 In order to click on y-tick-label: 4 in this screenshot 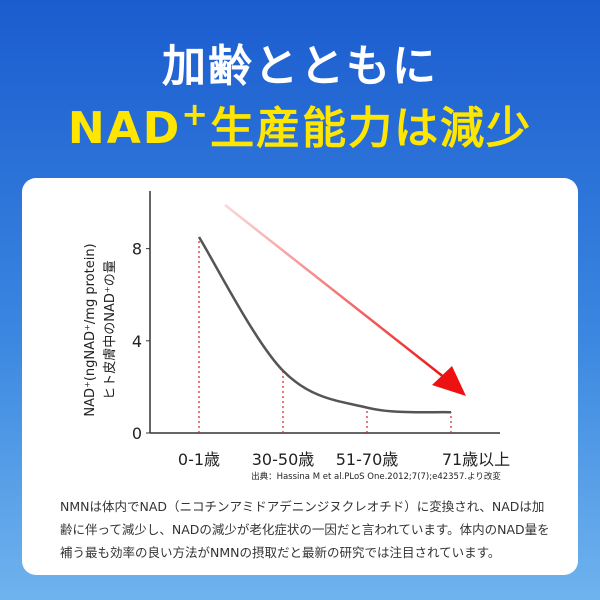, I will do `click(137, 341)`.